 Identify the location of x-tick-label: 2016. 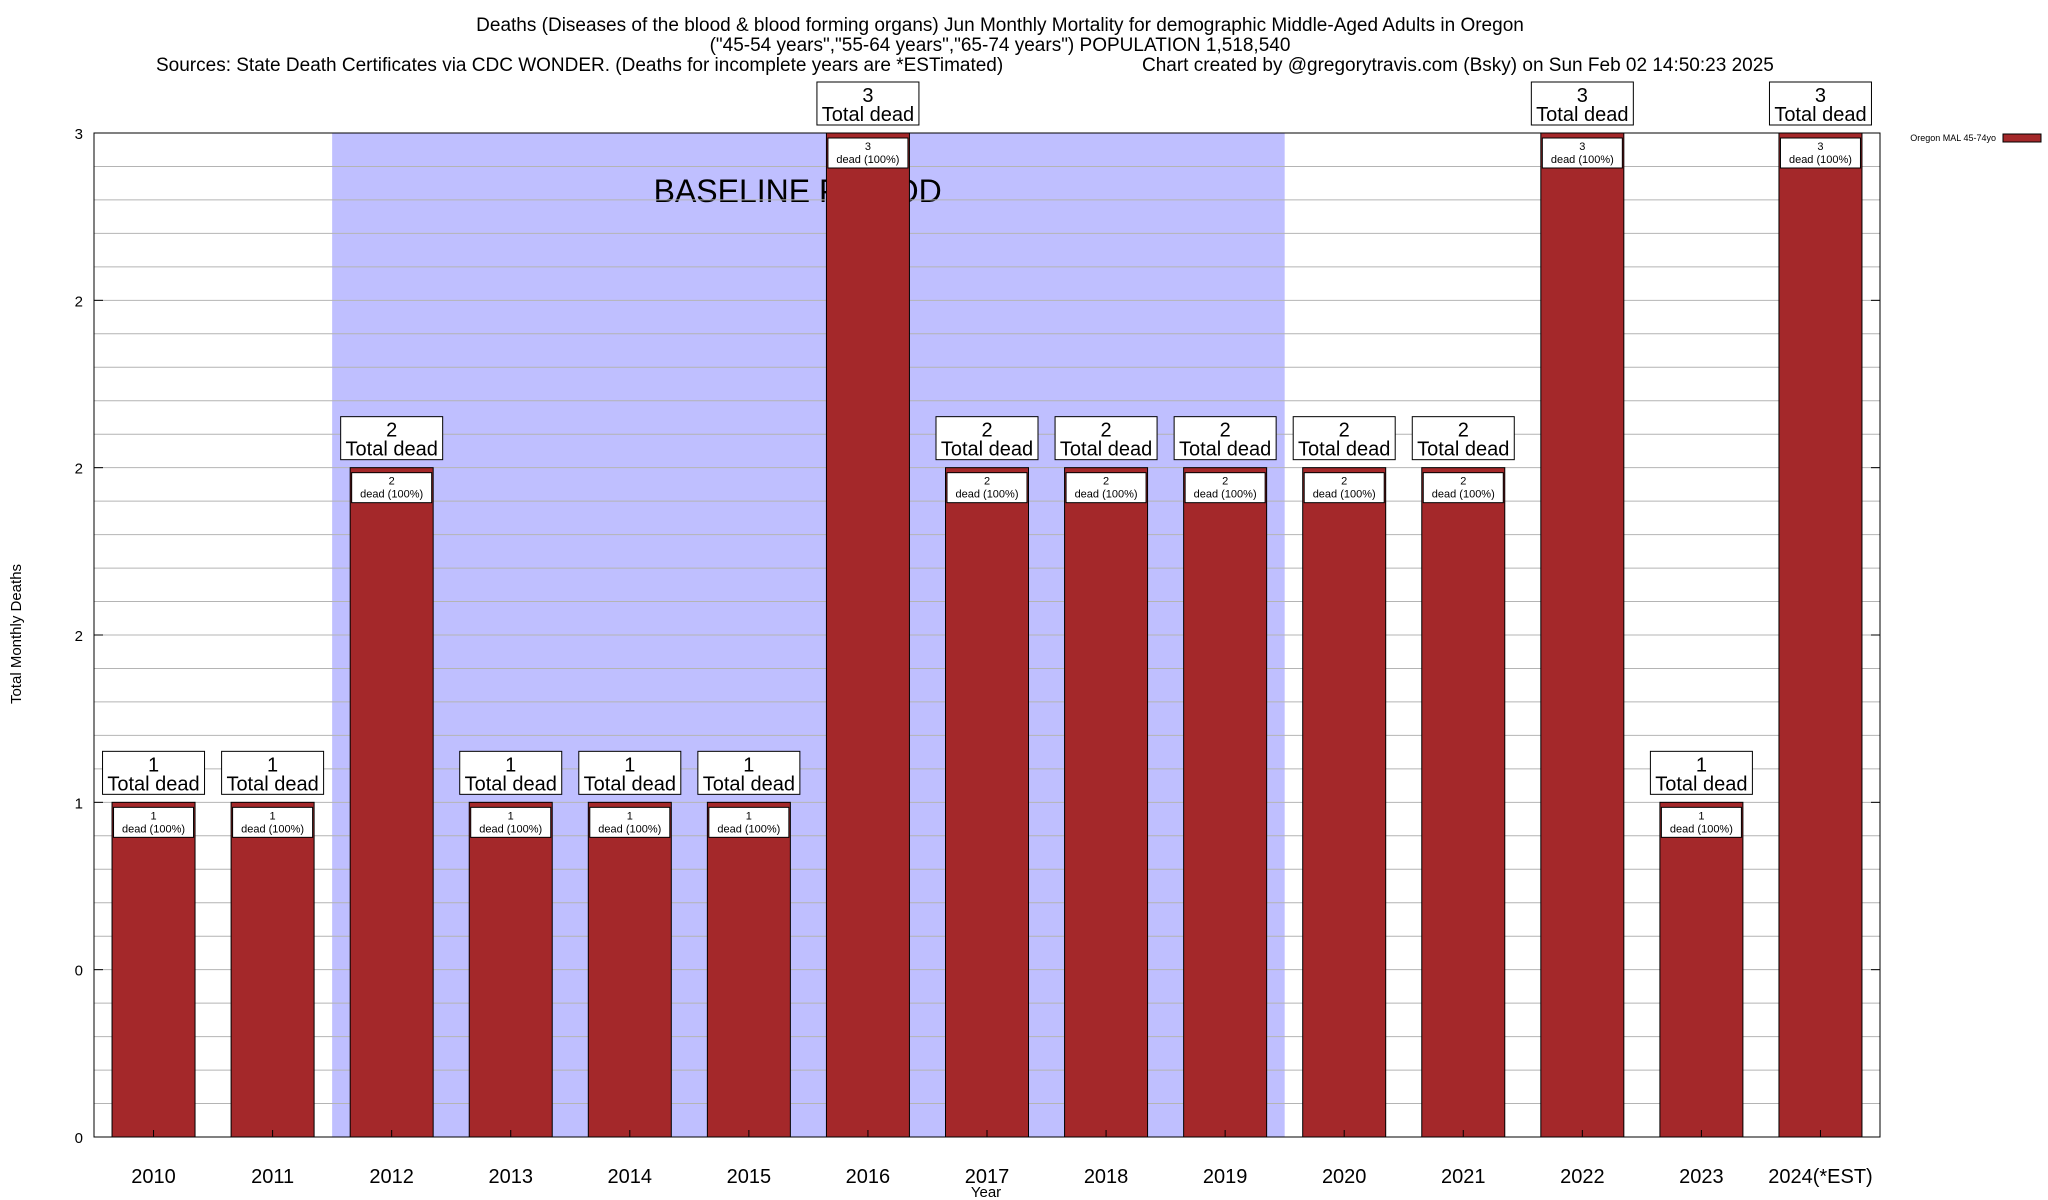
(868, 1177).